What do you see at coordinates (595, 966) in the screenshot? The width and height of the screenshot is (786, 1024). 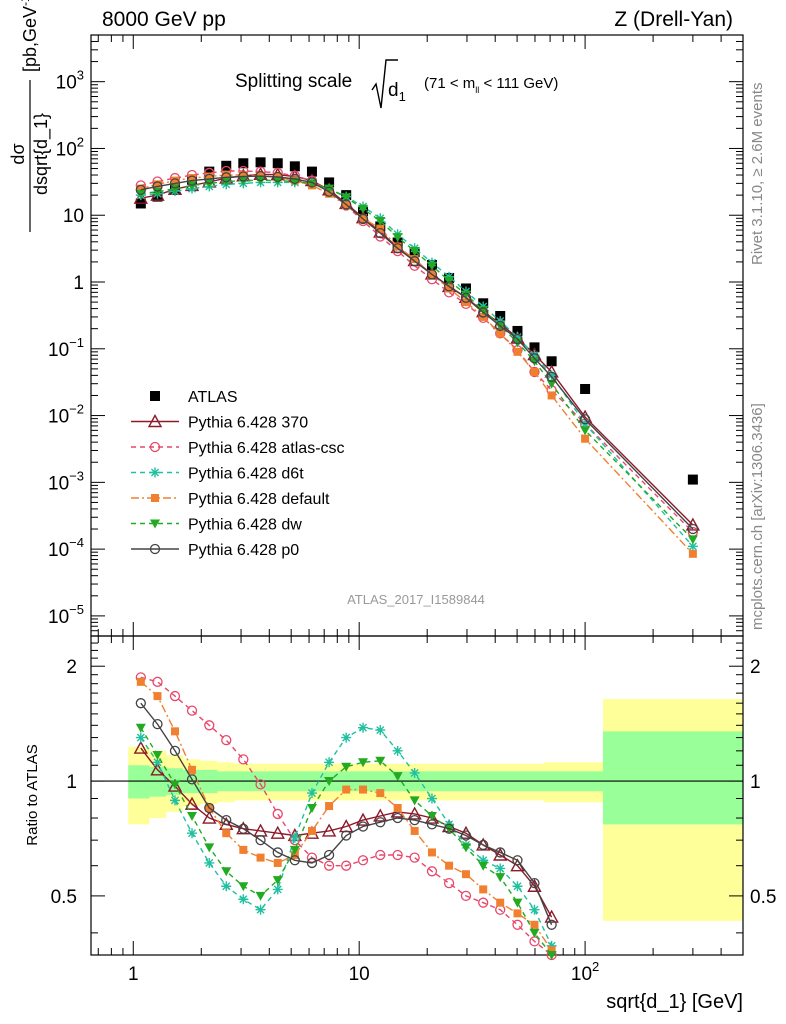 I see `ratio-xtick-exp: 2` at bounding box center [595, 966].